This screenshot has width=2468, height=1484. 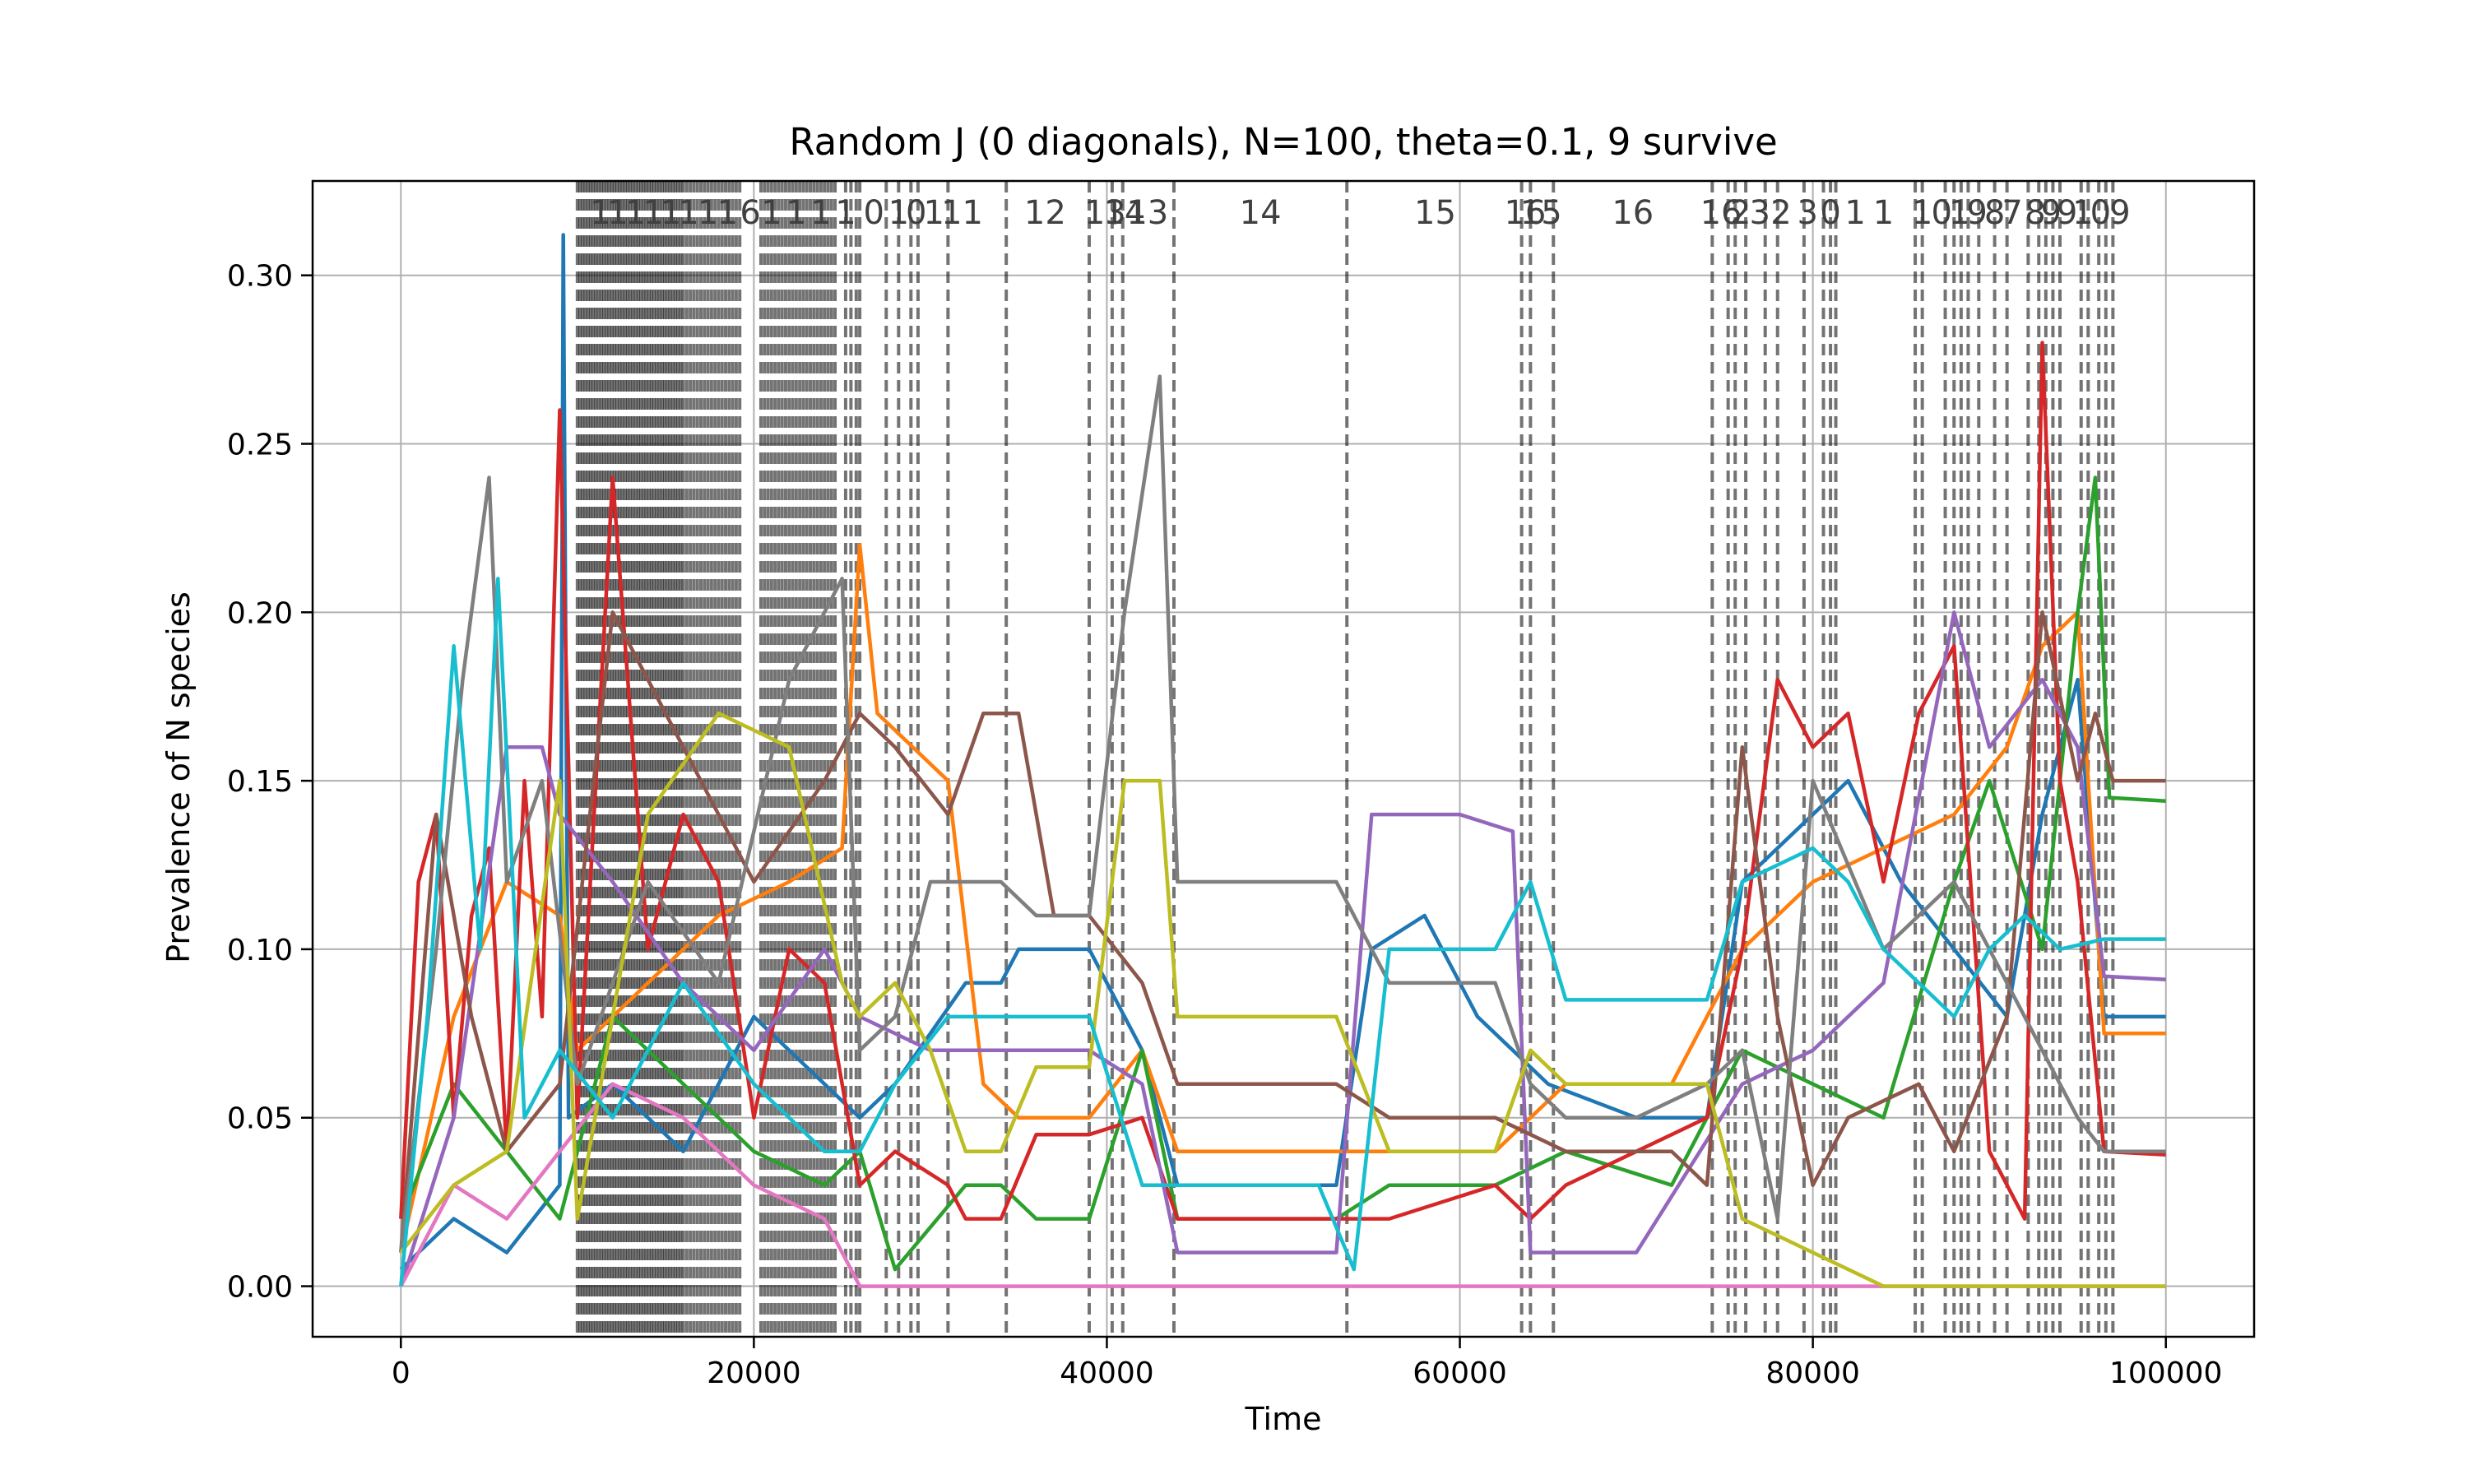 What do you see at coordinates (2165, 1373) in the screenshot?
I see `x-tick-label: 100000` at bounding box center [2165, 1373].